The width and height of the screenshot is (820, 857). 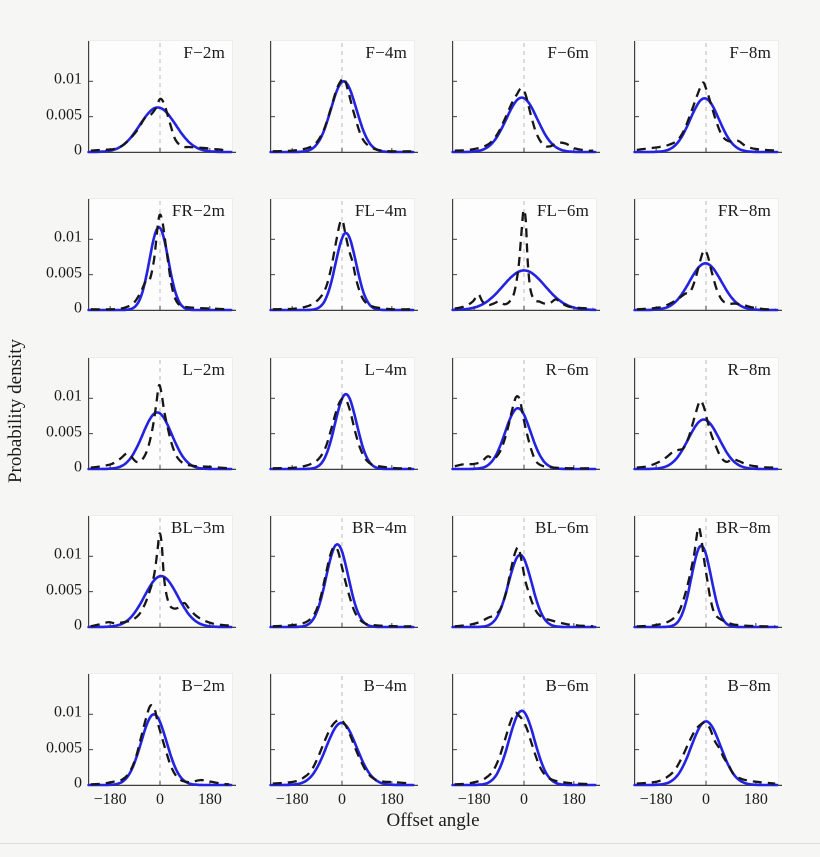 I want to click on panel-title: B−6m, so click(x=567, y=685).